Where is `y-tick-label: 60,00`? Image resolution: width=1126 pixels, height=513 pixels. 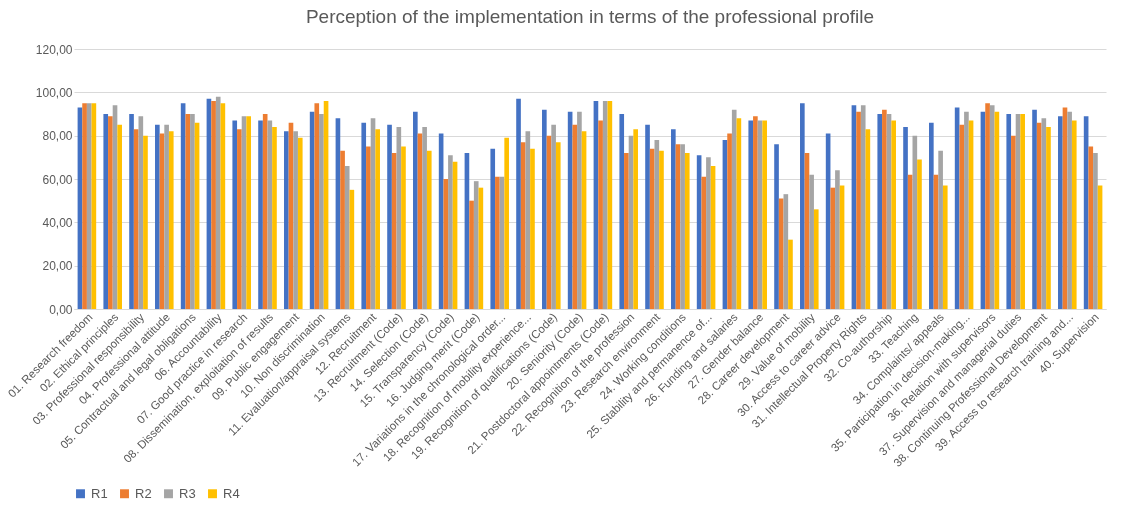 y-tick-label: 60,00 is located at coordinates (57, 179).